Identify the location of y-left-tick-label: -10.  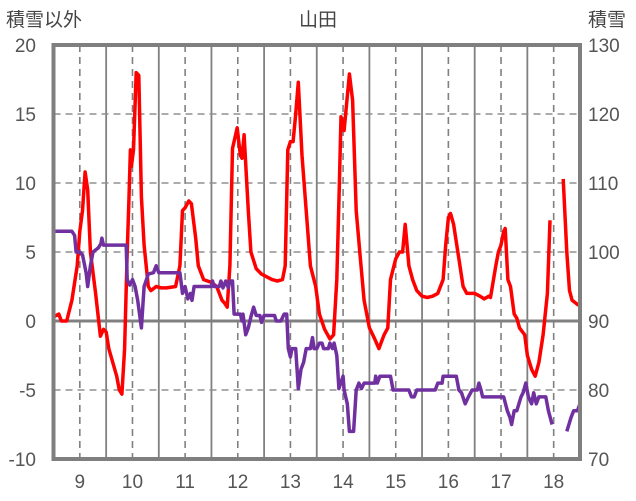
(22, 460).